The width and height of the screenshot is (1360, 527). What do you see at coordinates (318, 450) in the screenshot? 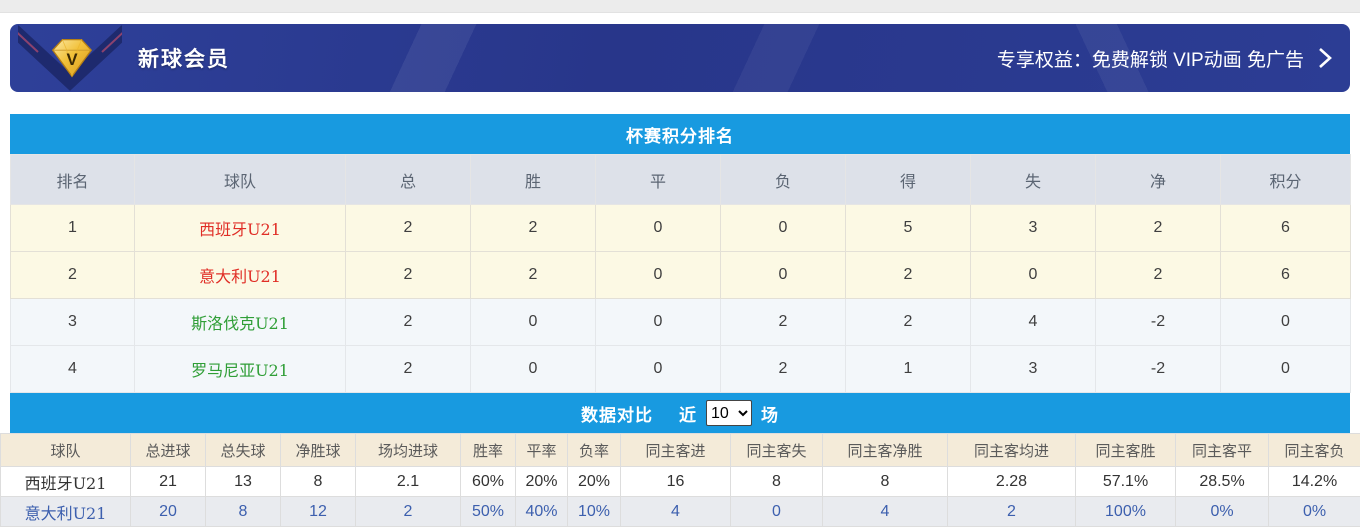
I see `comparison-column-header: 净胜球` at bounding box center [318, 450].